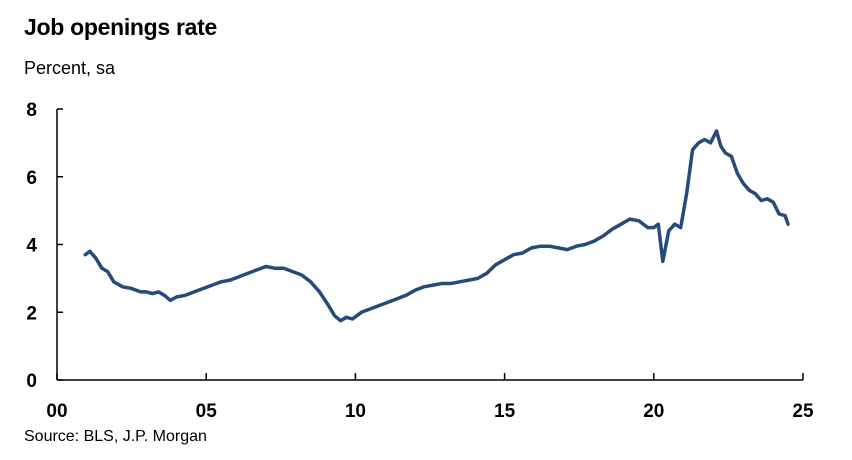 This screenshot has height=460, width=852. I want to click on x-tick-label: 00, so click(56, 411).